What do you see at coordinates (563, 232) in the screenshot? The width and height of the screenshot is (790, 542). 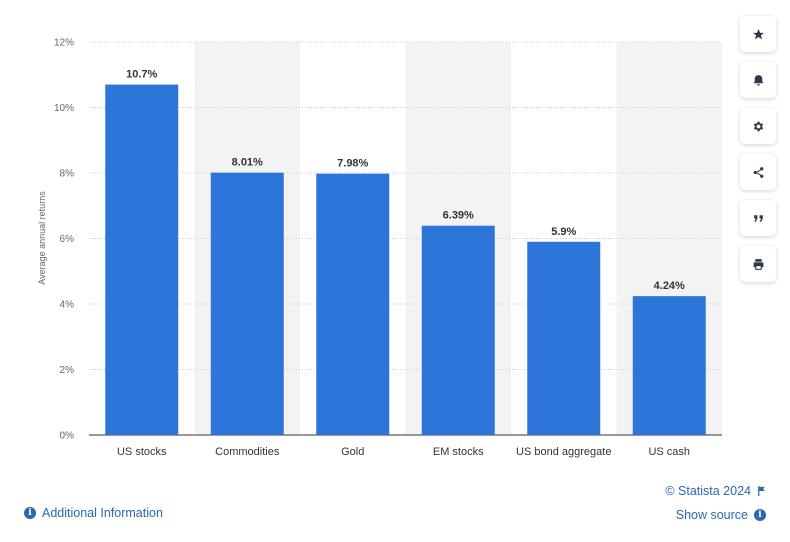 I see `data-label: 5.9%` at bounding box center [563, 232].